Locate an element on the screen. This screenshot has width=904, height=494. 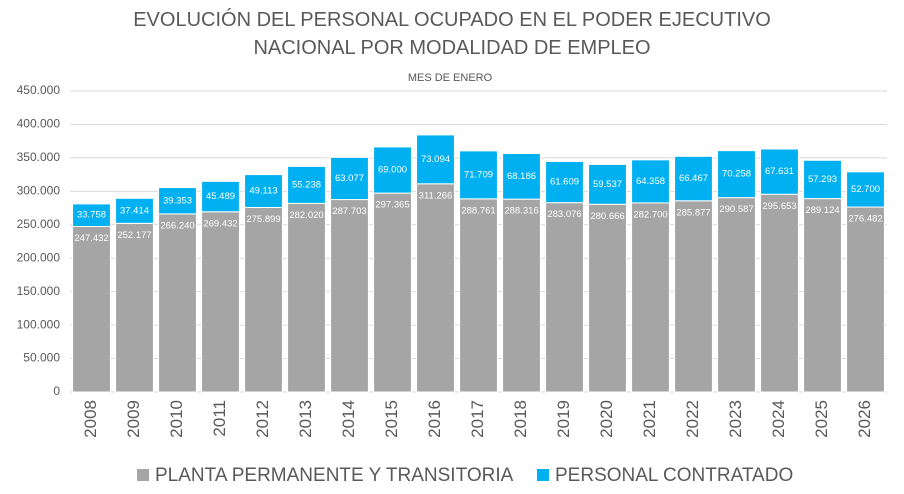
legend-label: PLANTA PERMANENTE Y TRANSITORIA is located at coordinates (334, 475).